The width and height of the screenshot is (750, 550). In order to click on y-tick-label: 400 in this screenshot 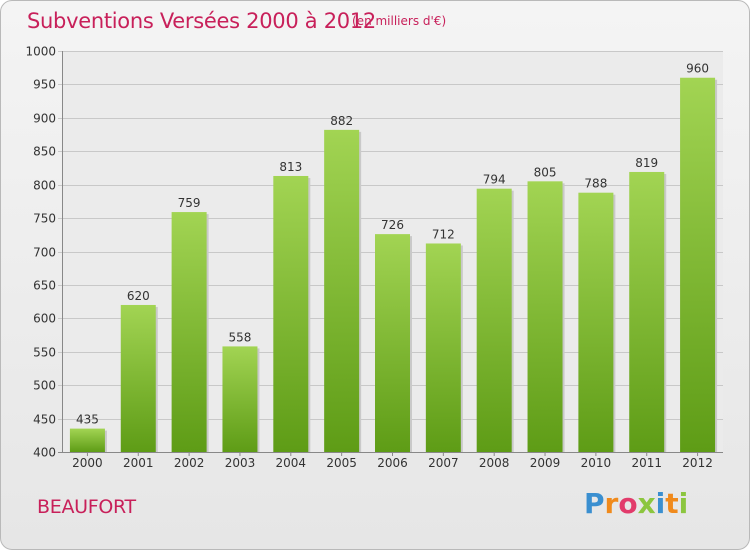, I will do `click(44, 453)`.